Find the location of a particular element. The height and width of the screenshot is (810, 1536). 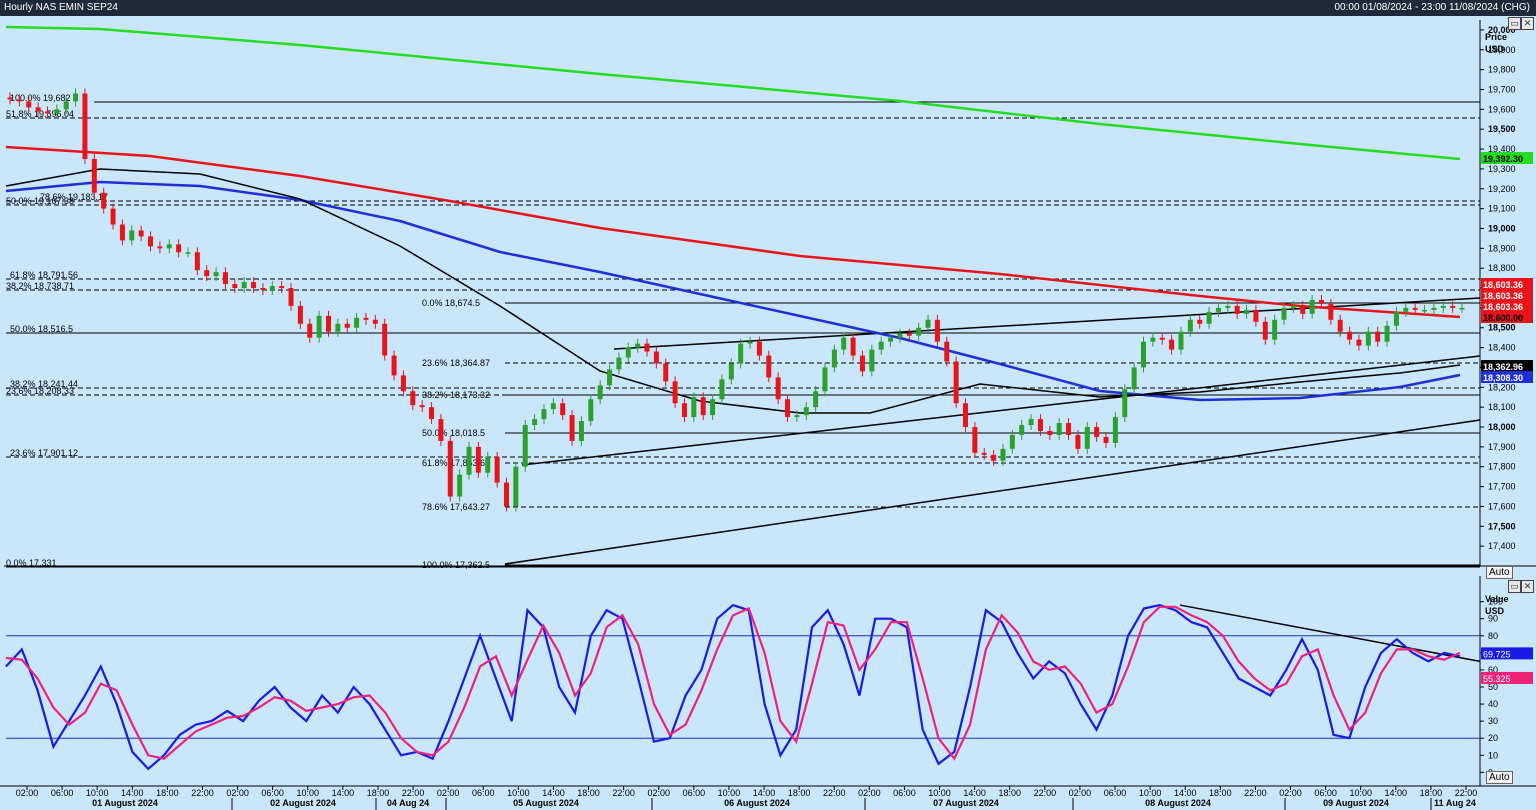

price-panel-minimize-button: ▭ is located at coordinates (1514, 23).